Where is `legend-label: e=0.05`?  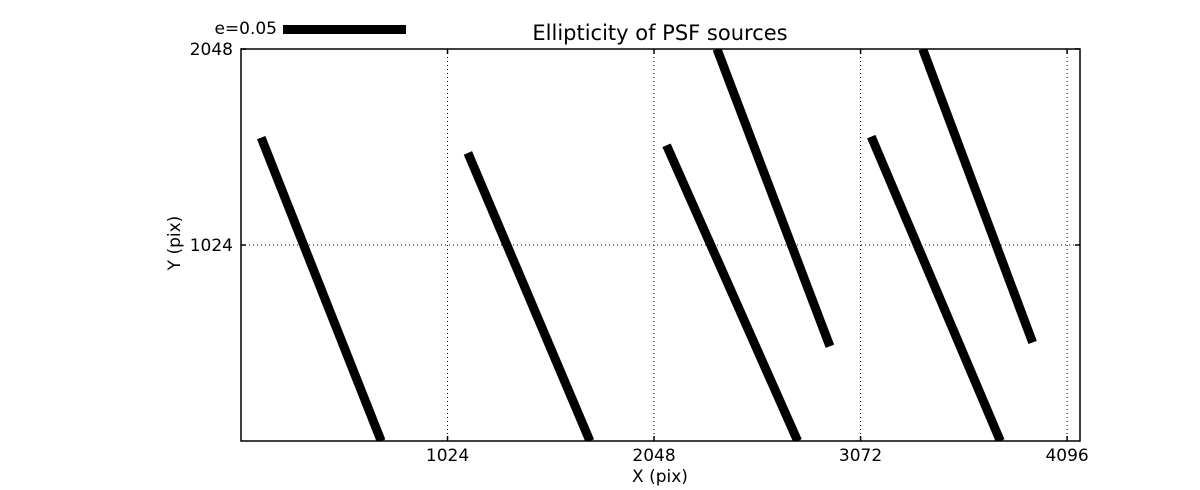 legend-label: e=0.05 is located at coordinates (245, 29).